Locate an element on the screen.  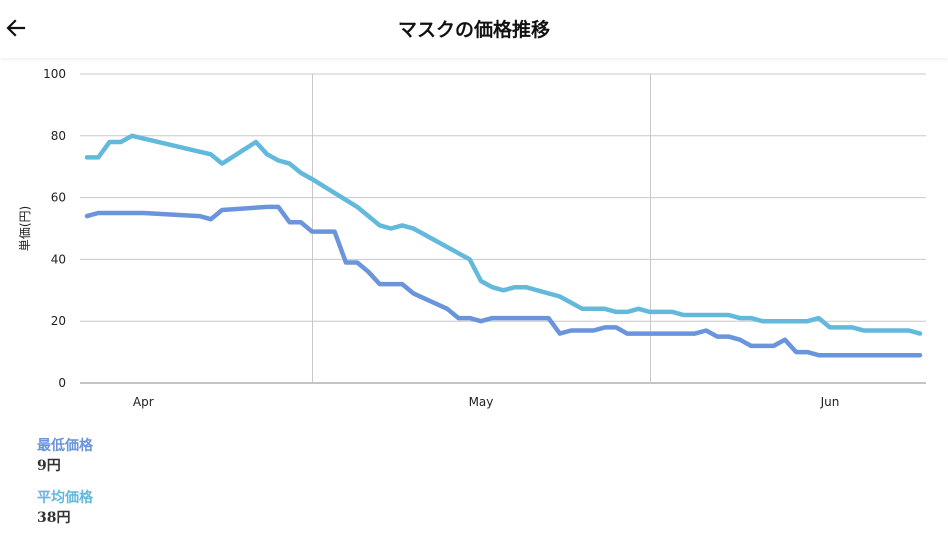
arrow-left-icon is located at coordinates (16, 28).